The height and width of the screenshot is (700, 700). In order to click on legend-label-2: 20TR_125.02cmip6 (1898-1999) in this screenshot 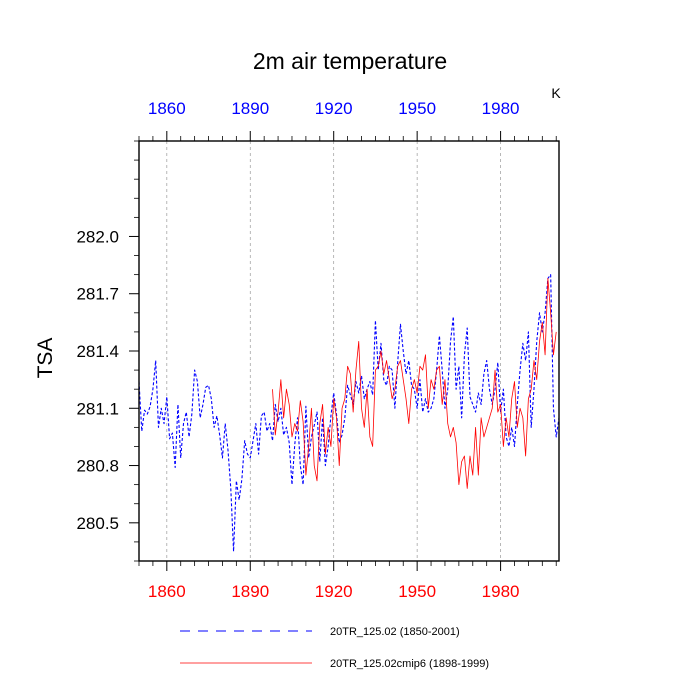, I will do `click(409, 664)`.